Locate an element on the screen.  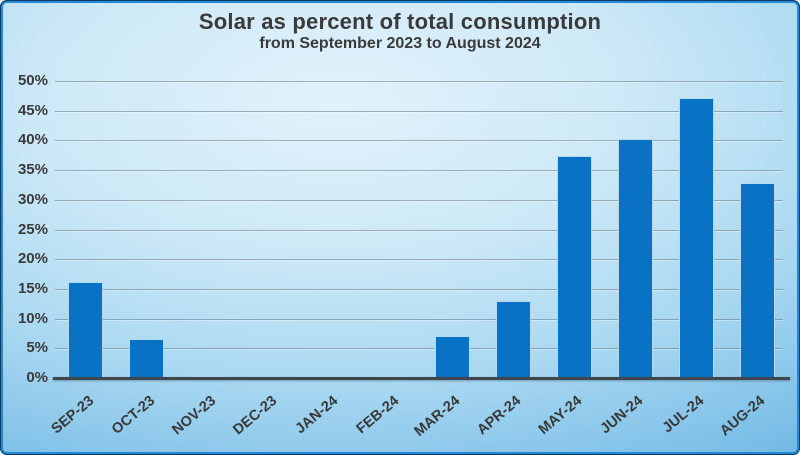
y-axis-tick-label: 30% is located at coordinates (32, 199).